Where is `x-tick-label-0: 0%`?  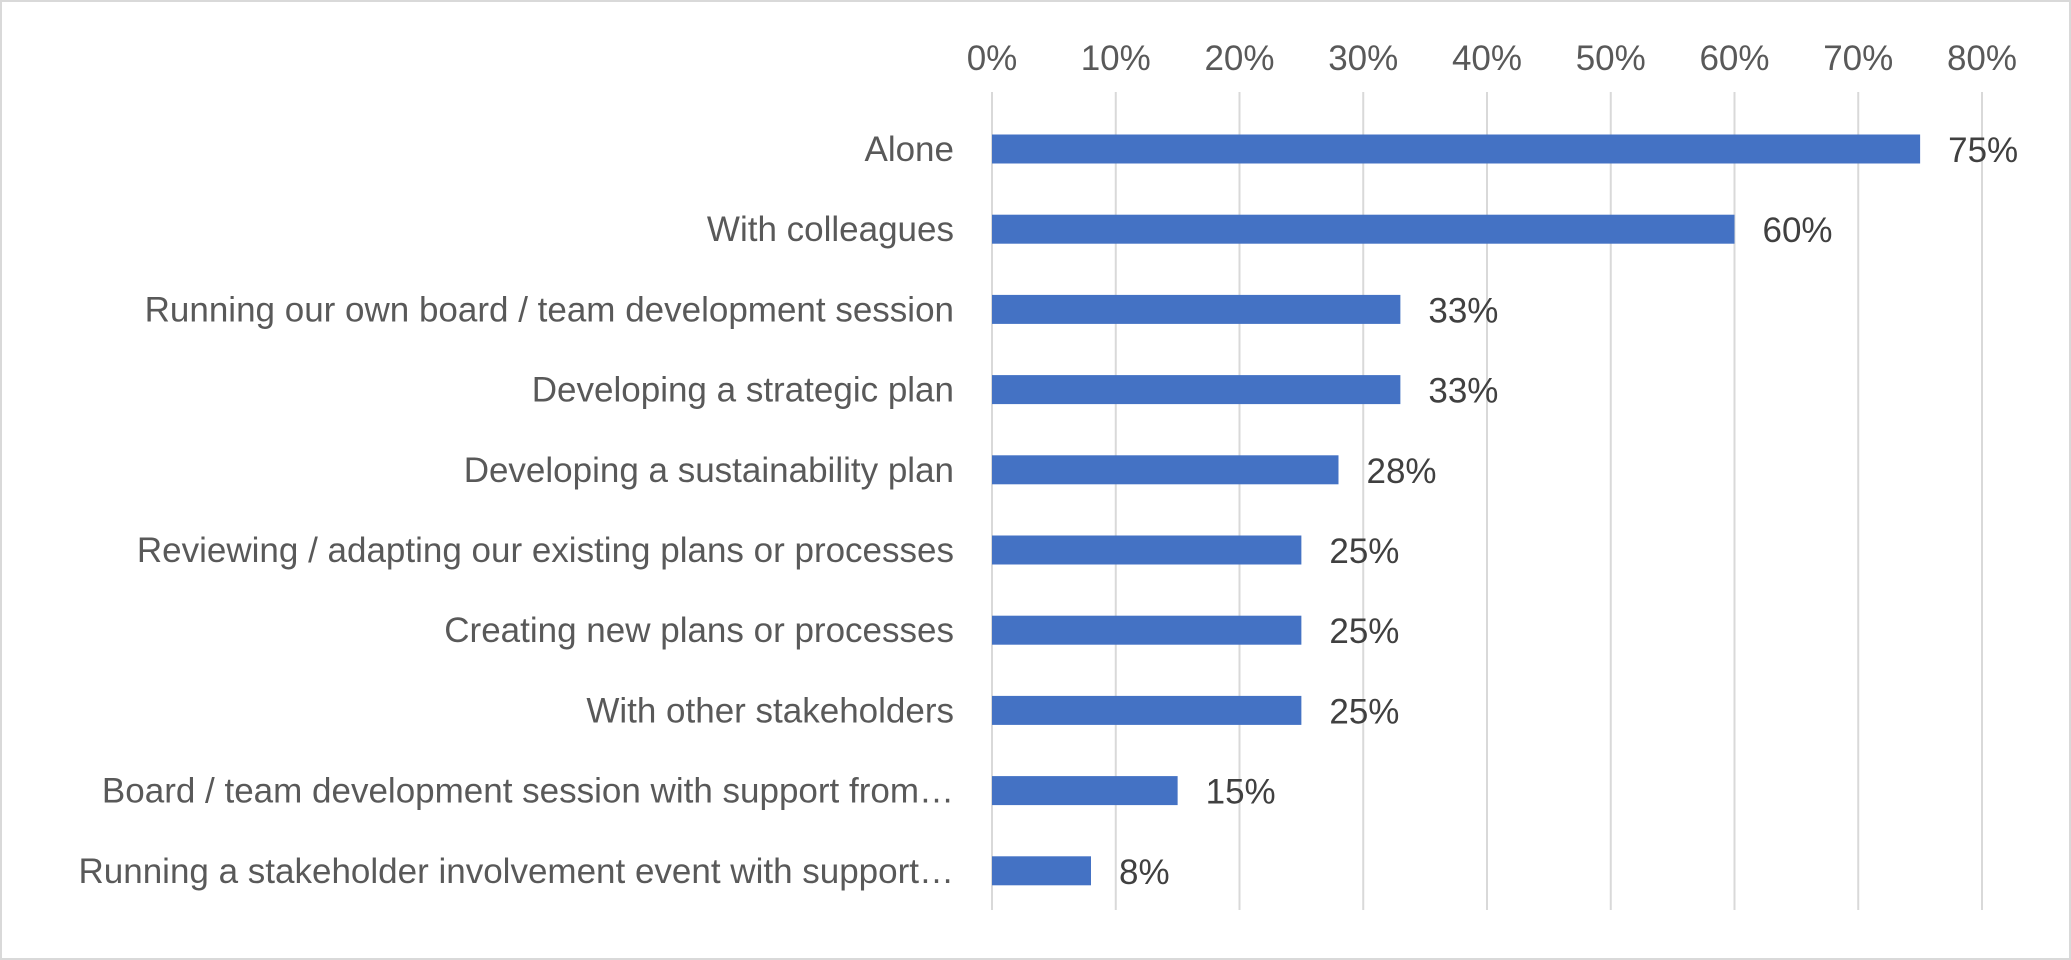
x-tick-label-0: 0% is located at coordinates (992, 58).